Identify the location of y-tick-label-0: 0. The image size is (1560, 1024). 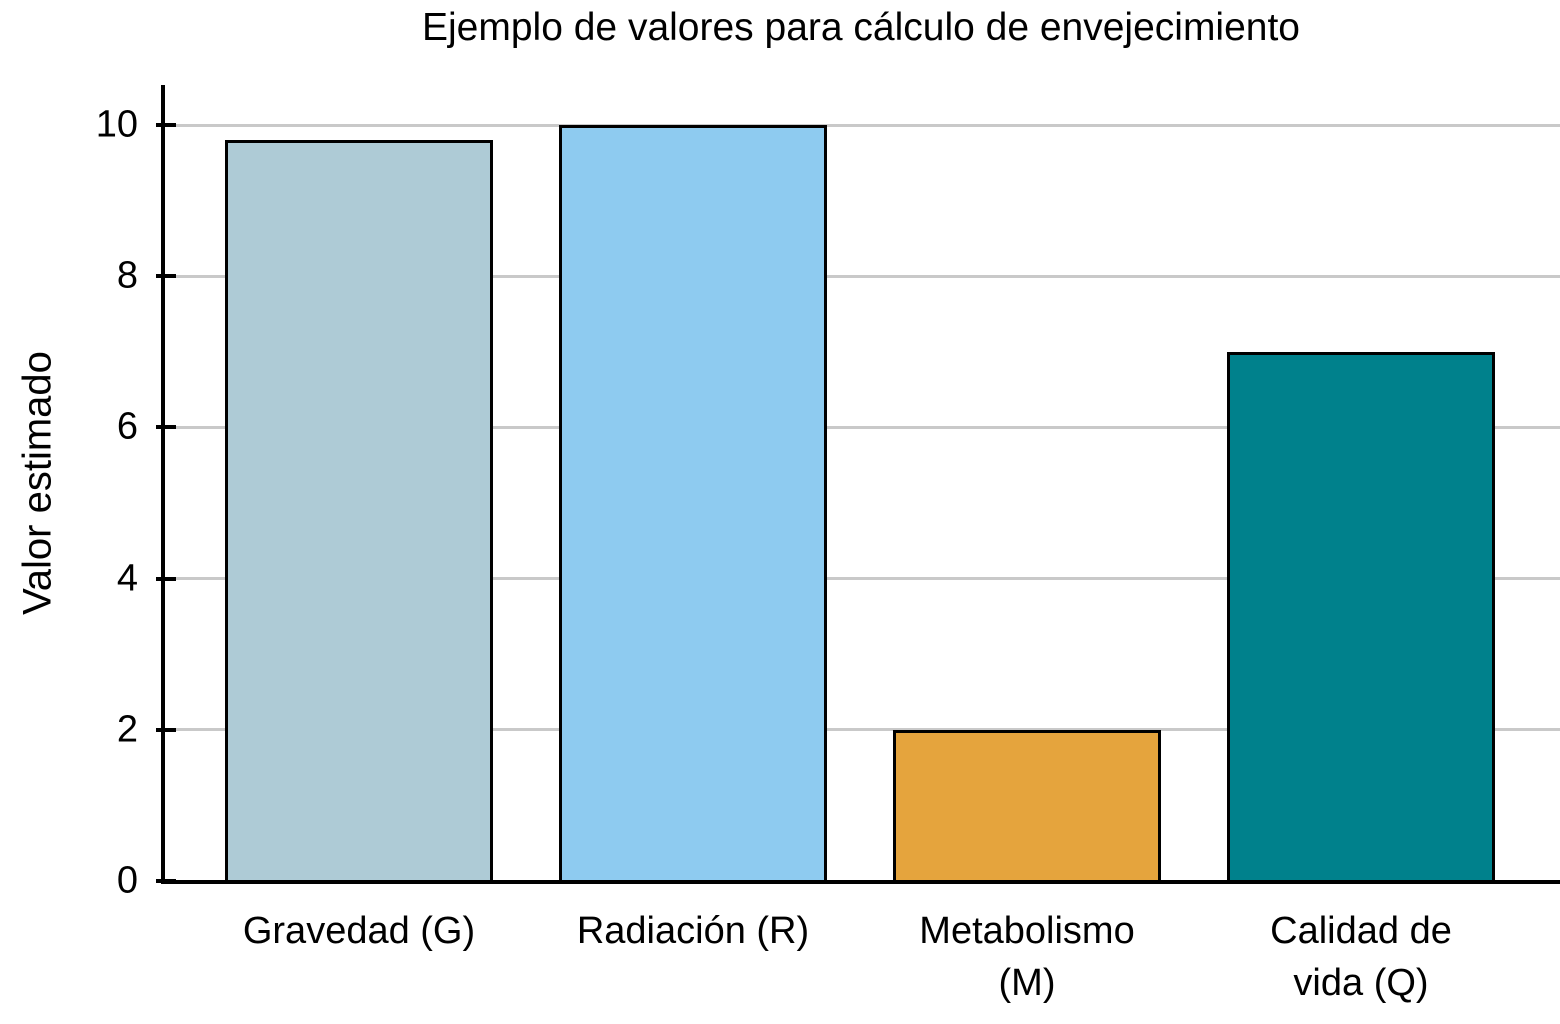
(127, 880).